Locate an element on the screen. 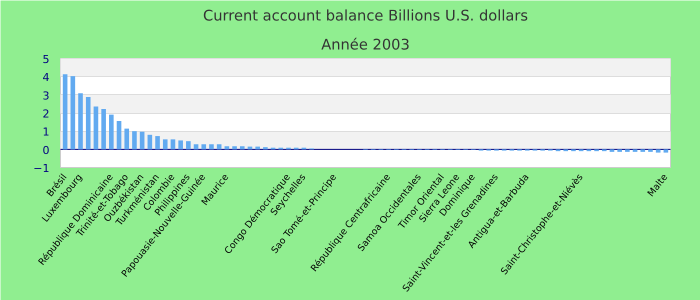 The height and width of the screenshot is (300, 700). y-tick-label: 2 is located at coordinates (46, 114).